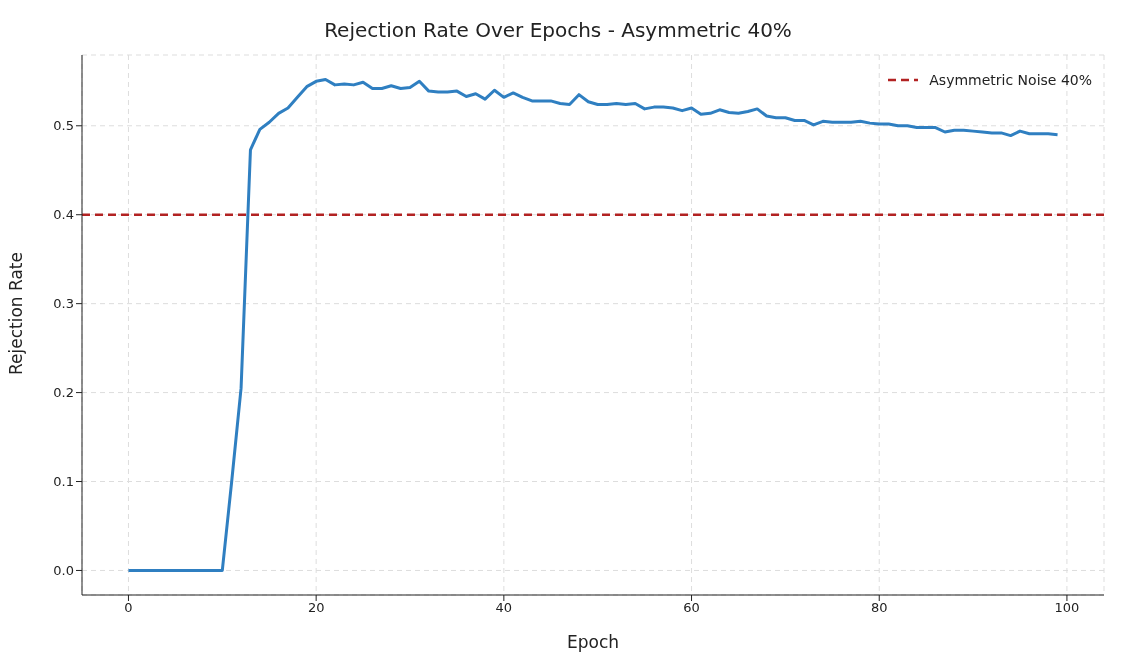  Describe the element at coordinates (63, 571) in the screenshot. I see `y-tick-label: 0.0` at that location.